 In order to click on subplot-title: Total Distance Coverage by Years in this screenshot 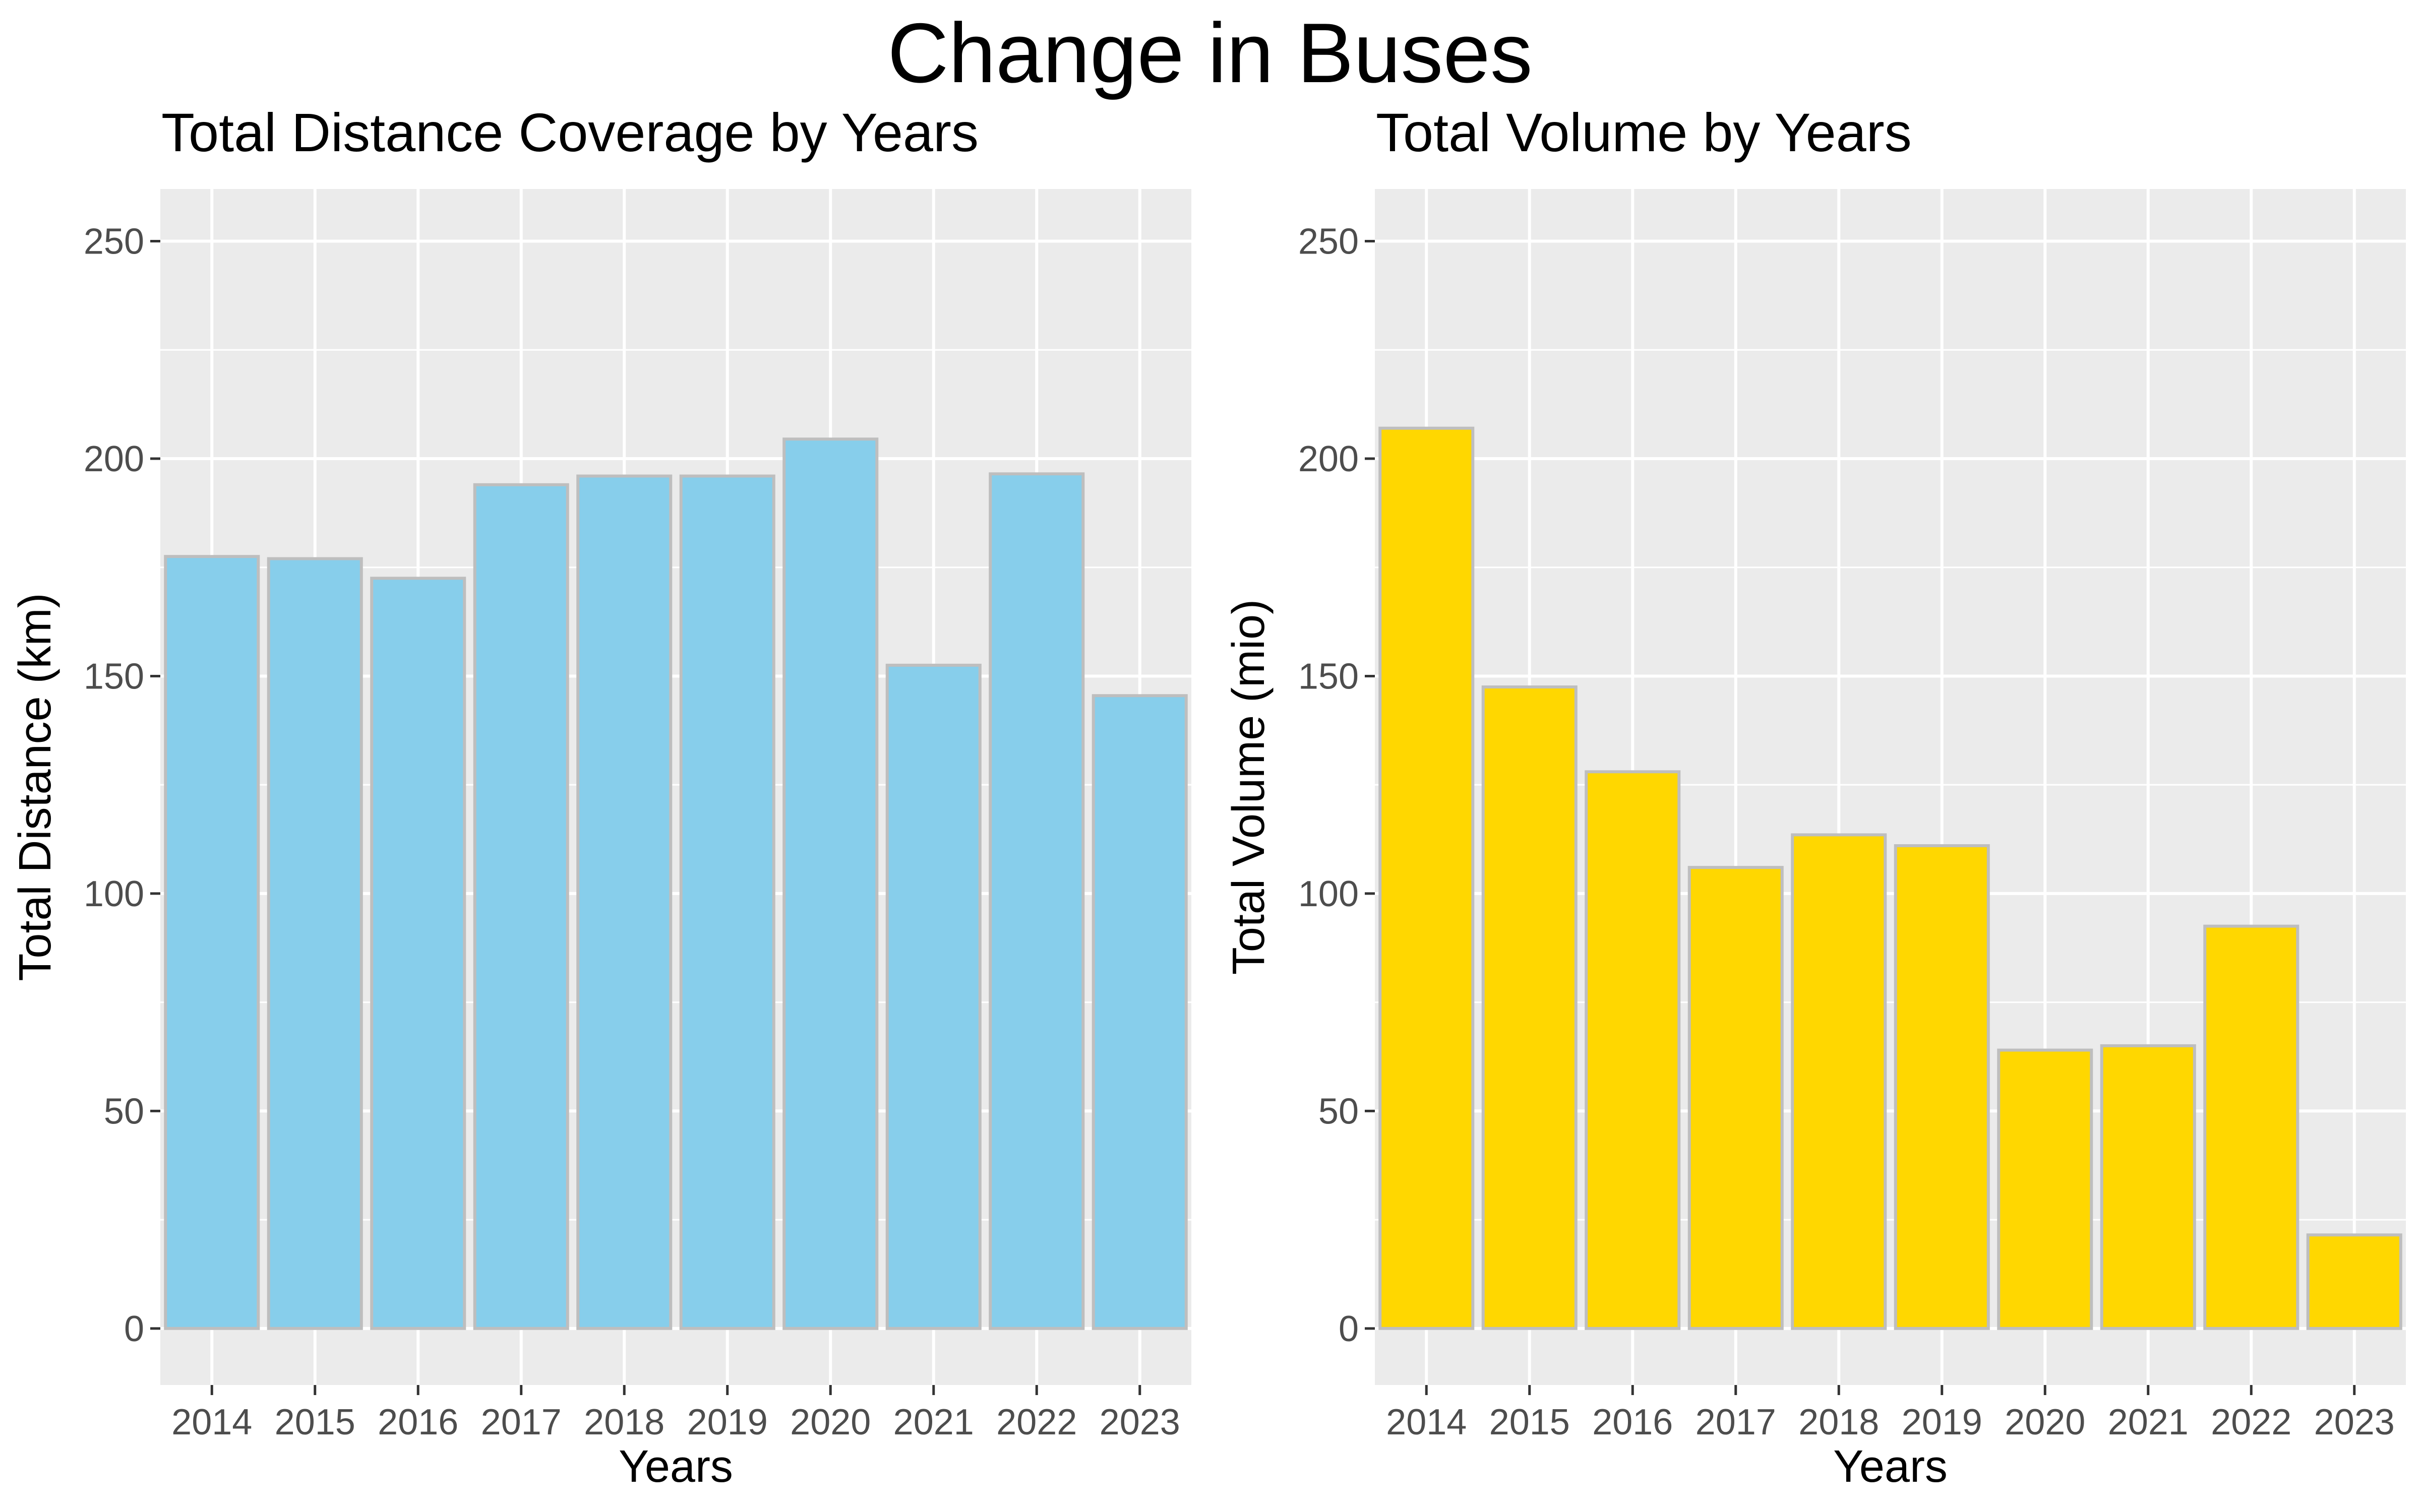, I will do `click(570, 132)`.